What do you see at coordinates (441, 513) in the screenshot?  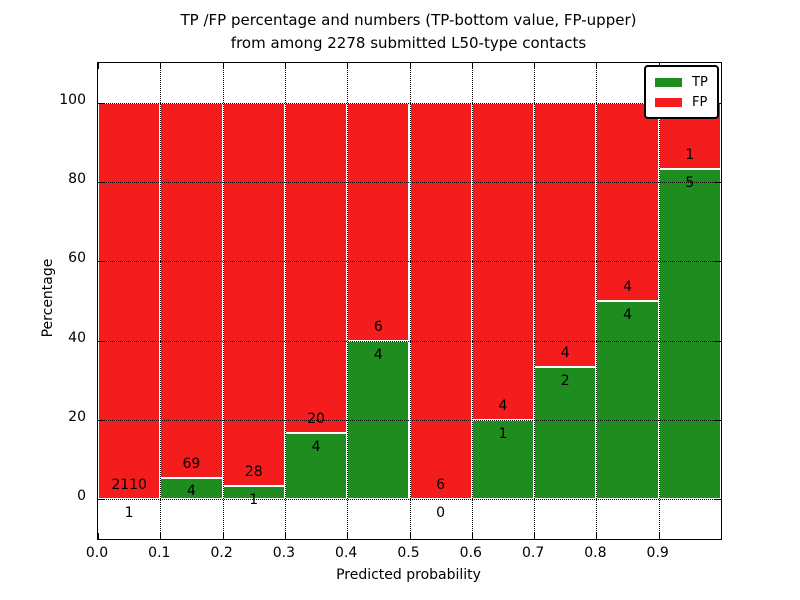 I see `tp-count-label: 0` at bounding box center [441, 513].